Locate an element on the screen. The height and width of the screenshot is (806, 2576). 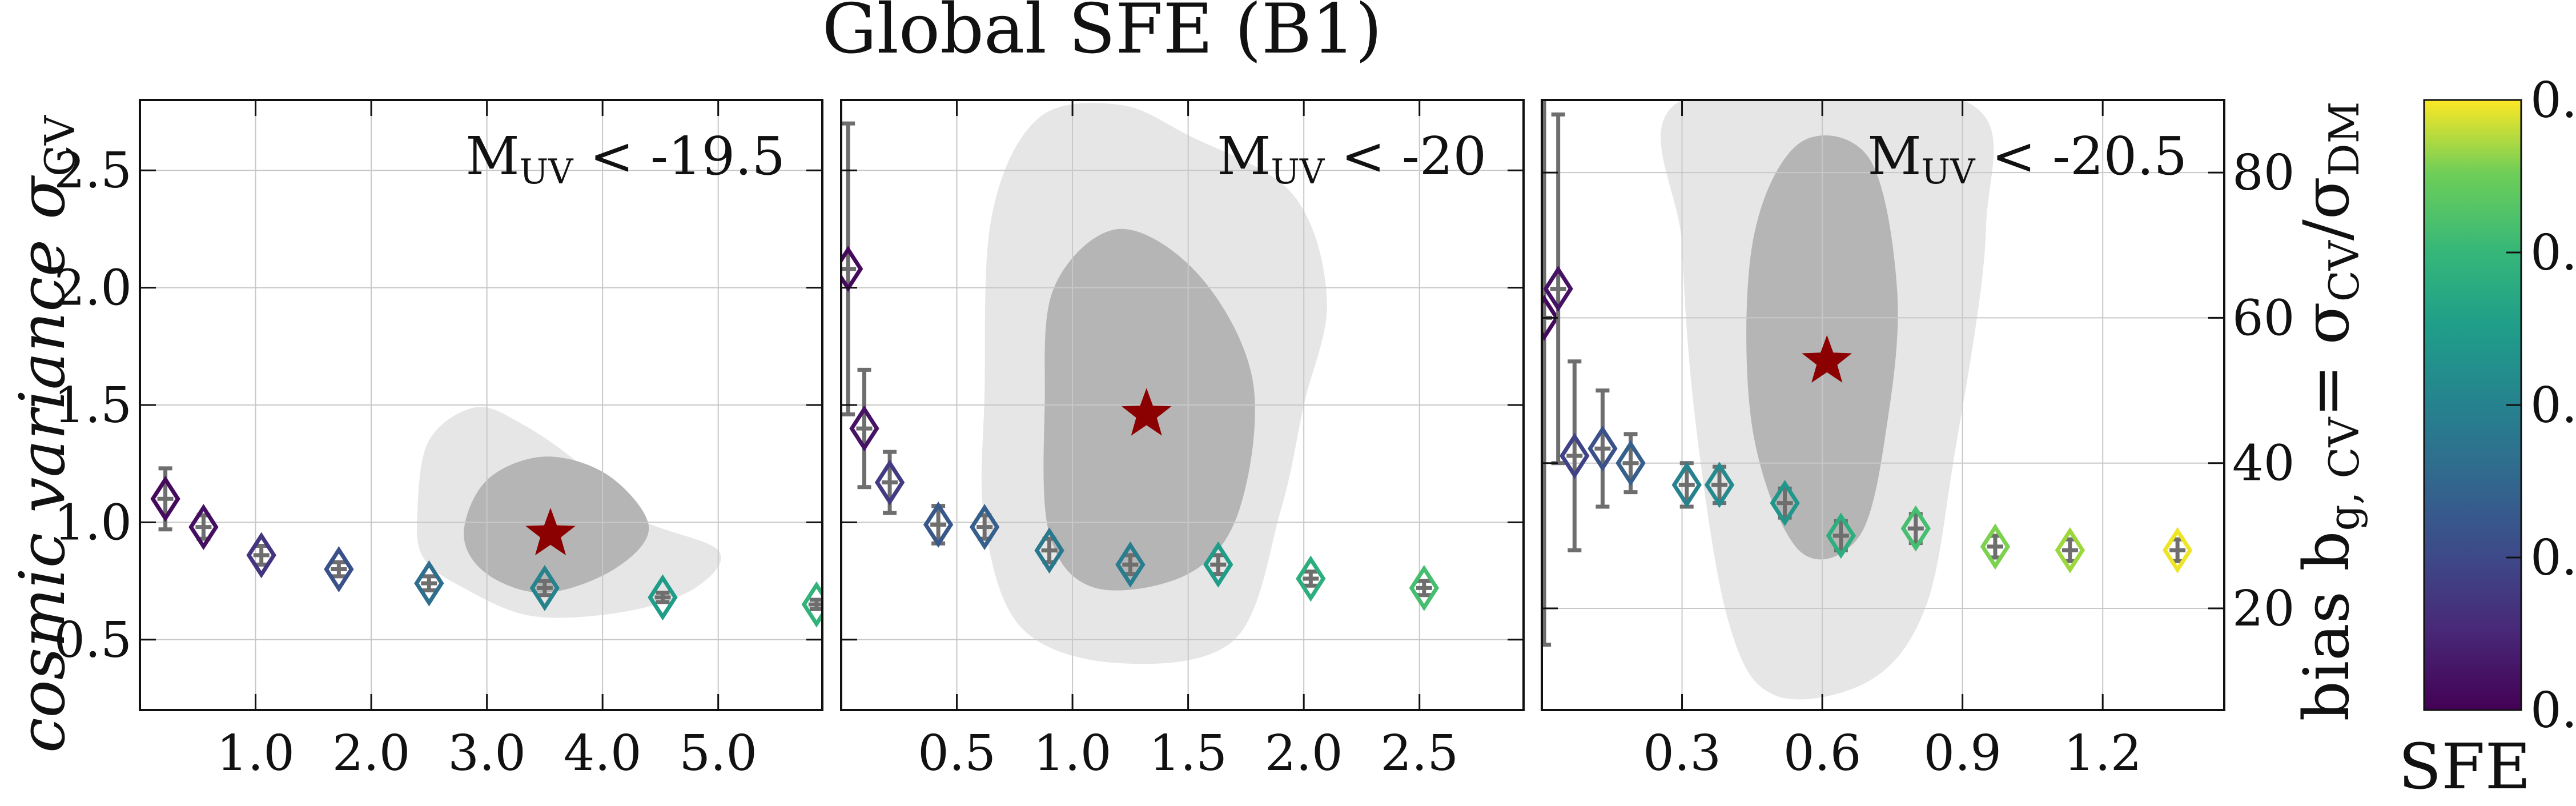
x-tick-label: 1.5 is located at coordinates (1188, 753).